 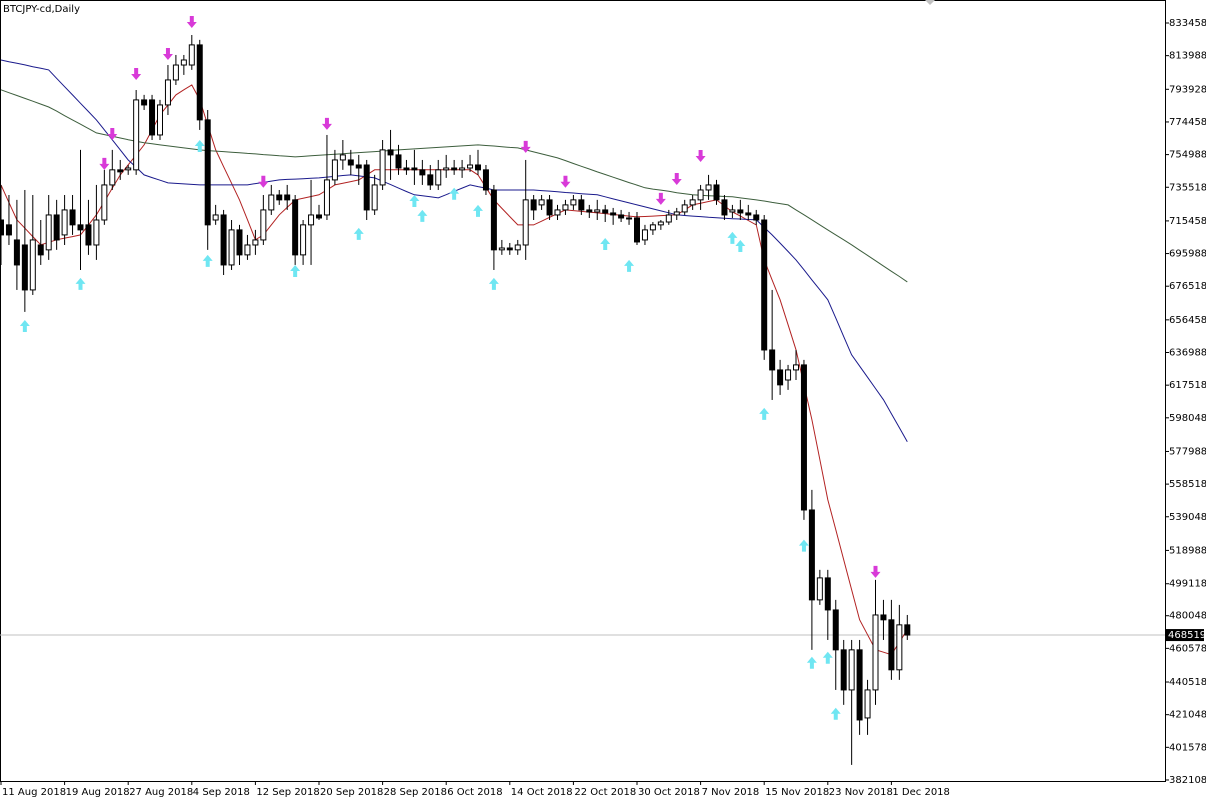 What do you see at coordinates (1187, 682) in the screenshot?
I see `y-tick-label: 440518` at bounding box center [1187, 682].